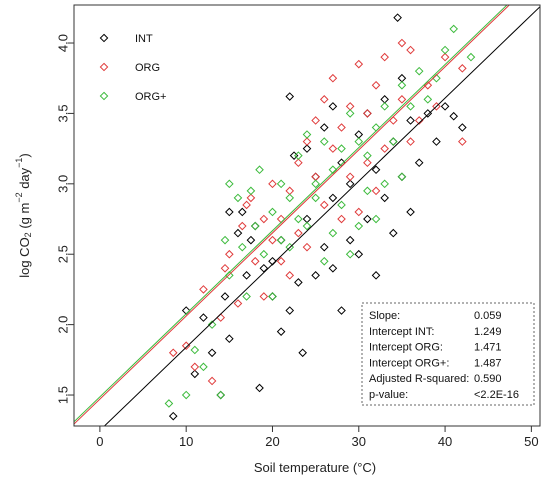 This screenshot has width=550, height=482. I want to click on y-title-exp1: −2, so click(19, 197).